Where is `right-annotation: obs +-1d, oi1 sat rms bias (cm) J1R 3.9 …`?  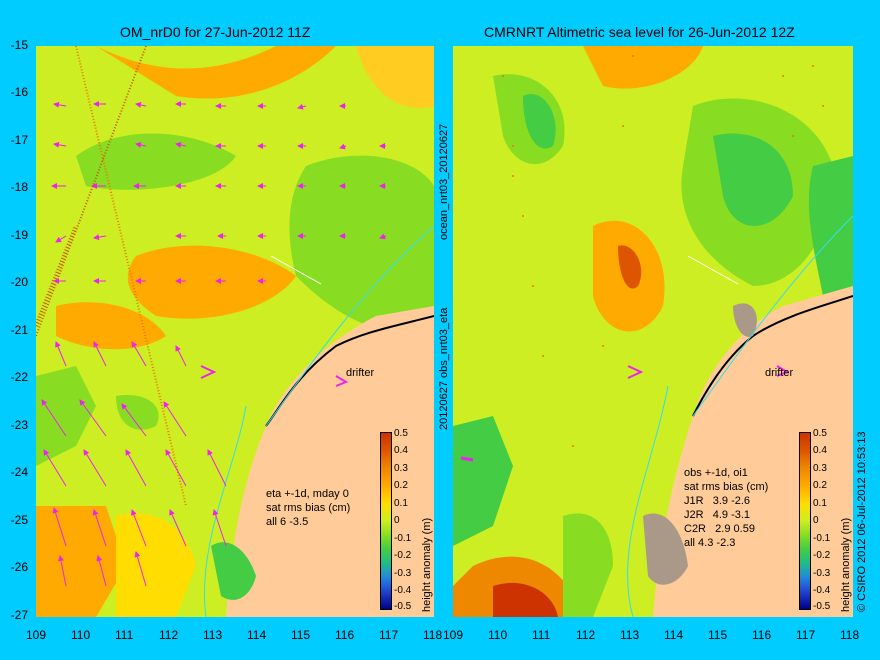
right-annotation: obs +-1d, oi1 sat rms bias (cm) J1R 3.9 … is located at coordinates (726, 508).